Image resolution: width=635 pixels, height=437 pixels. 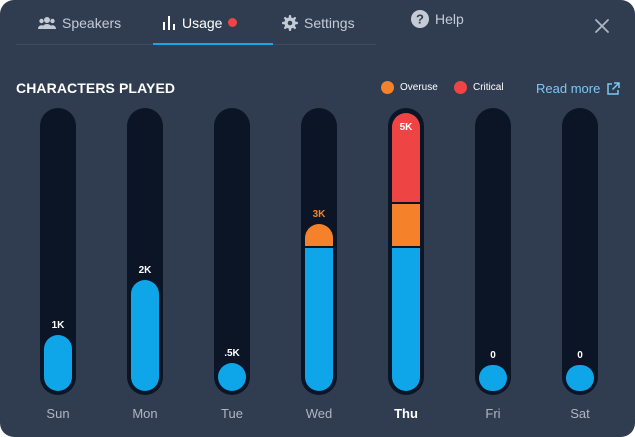 I want to click on x-tick-label: Fri, so click(x=493, y=413).